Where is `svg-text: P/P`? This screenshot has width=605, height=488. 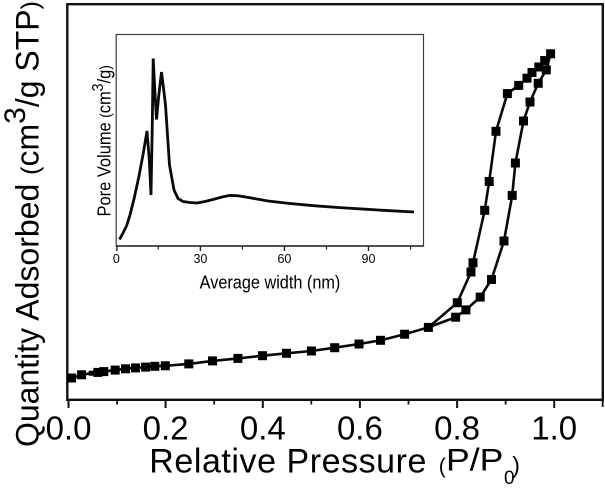
svg-text: P/P is located at coordinates (474, 461).